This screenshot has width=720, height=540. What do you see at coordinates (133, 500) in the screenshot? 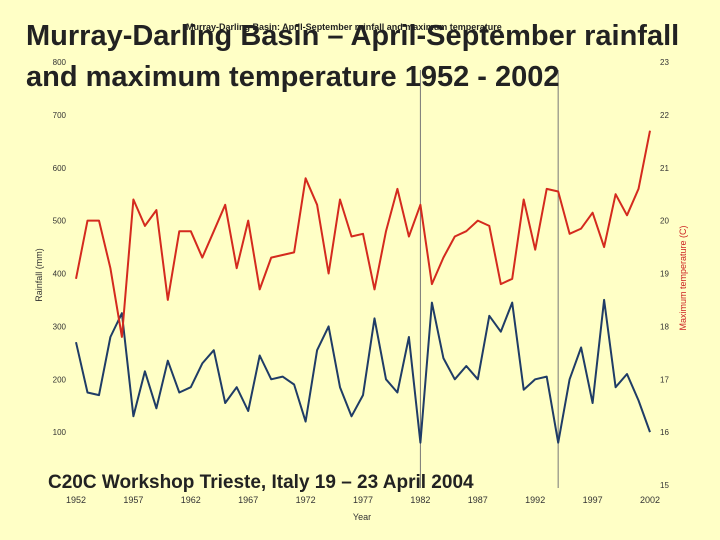
I see `x-tick-label: 1957` at bounding box center [133, 500].